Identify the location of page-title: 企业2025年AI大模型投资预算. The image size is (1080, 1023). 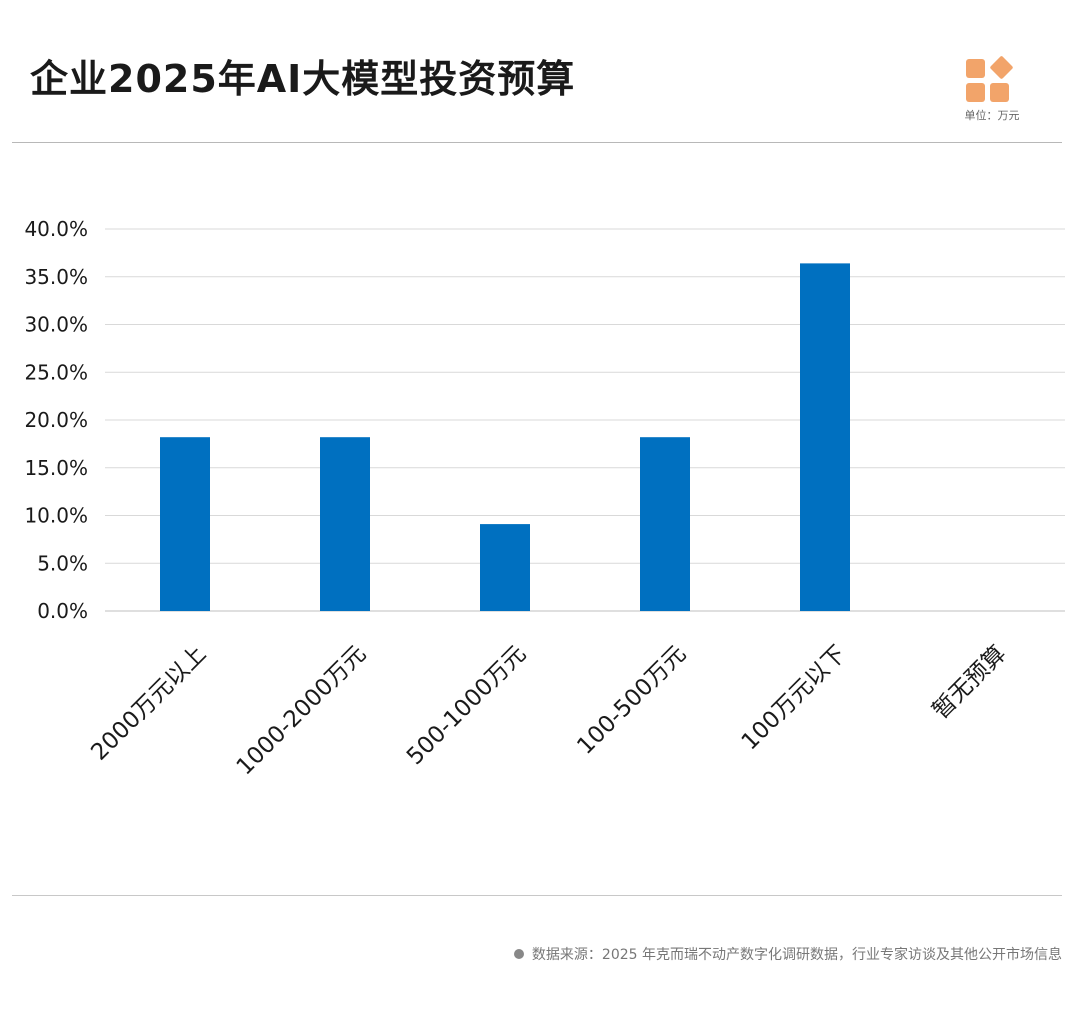
(303, 79).